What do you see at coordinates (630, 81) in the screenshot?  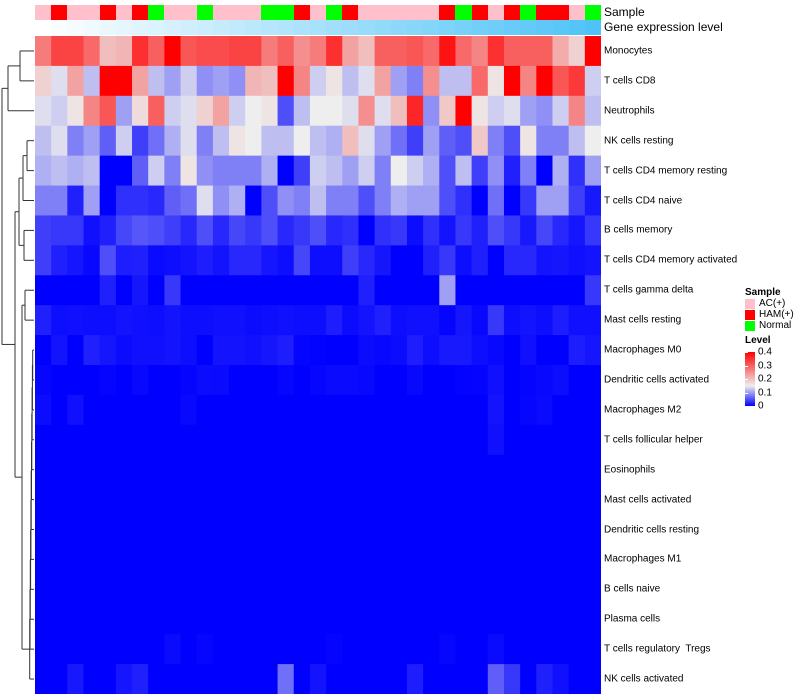 I see `row-label: T cells CD8` at bounding box center [630, 81].